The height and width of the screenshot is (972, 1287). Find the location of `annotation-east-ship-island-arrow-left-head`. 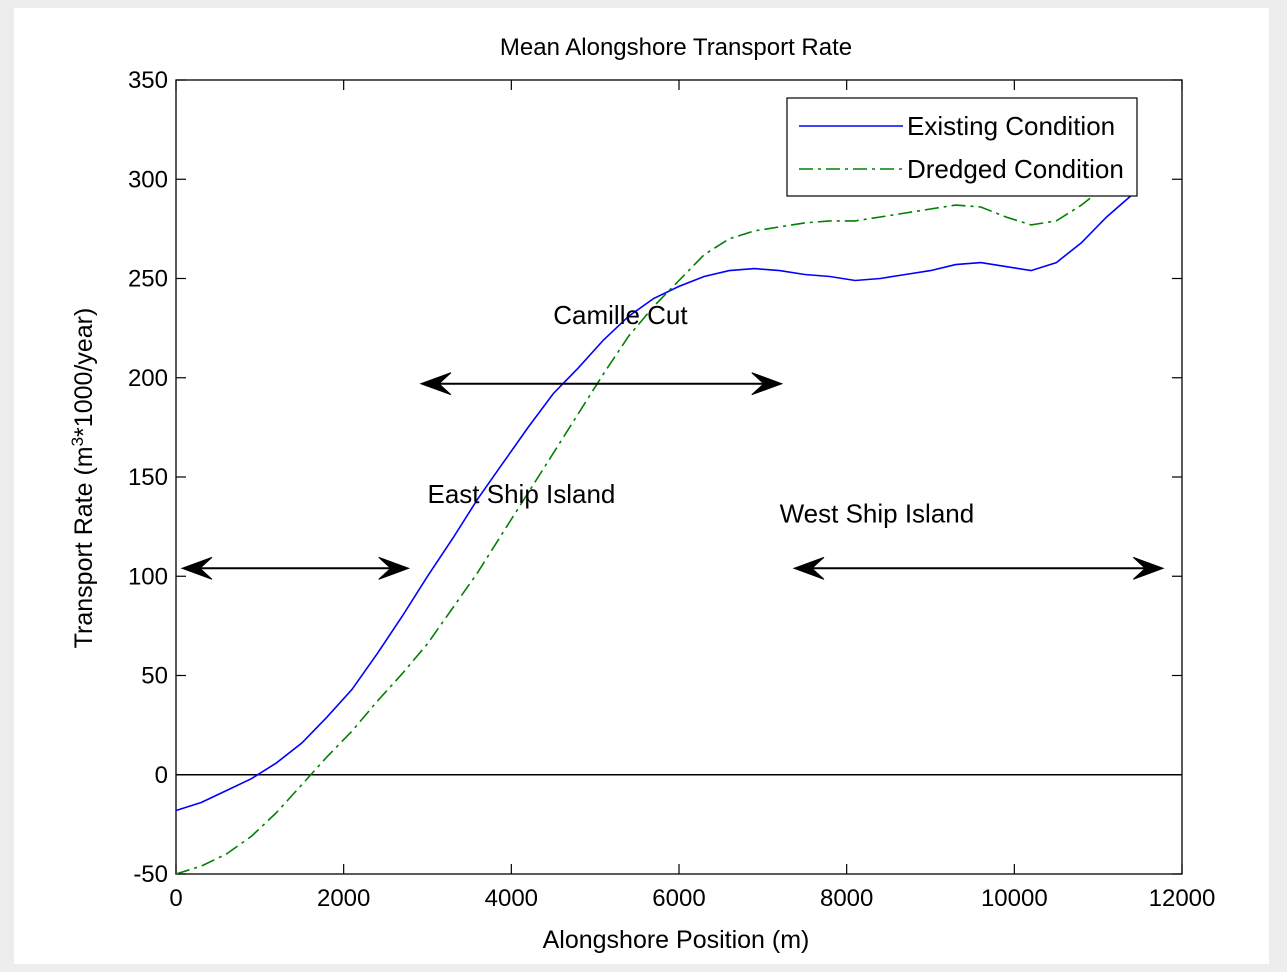

annotation-east-ship-island-arrow-left-head is located at coordinates (196, 568).